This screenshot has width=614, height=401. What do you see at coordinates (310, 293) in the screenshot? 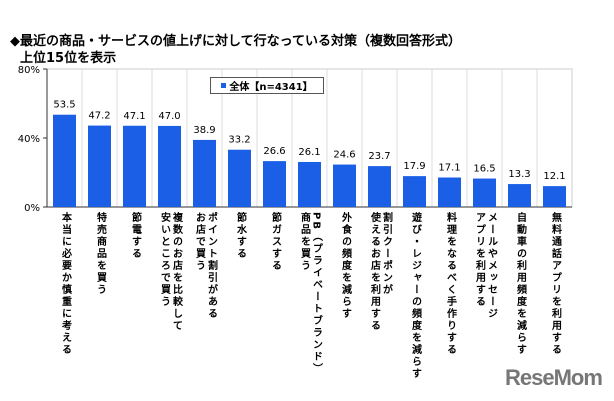
I see `x-tick-label: PB（プライベートブランド） 商品を買う` at bounding box center [310, 293].